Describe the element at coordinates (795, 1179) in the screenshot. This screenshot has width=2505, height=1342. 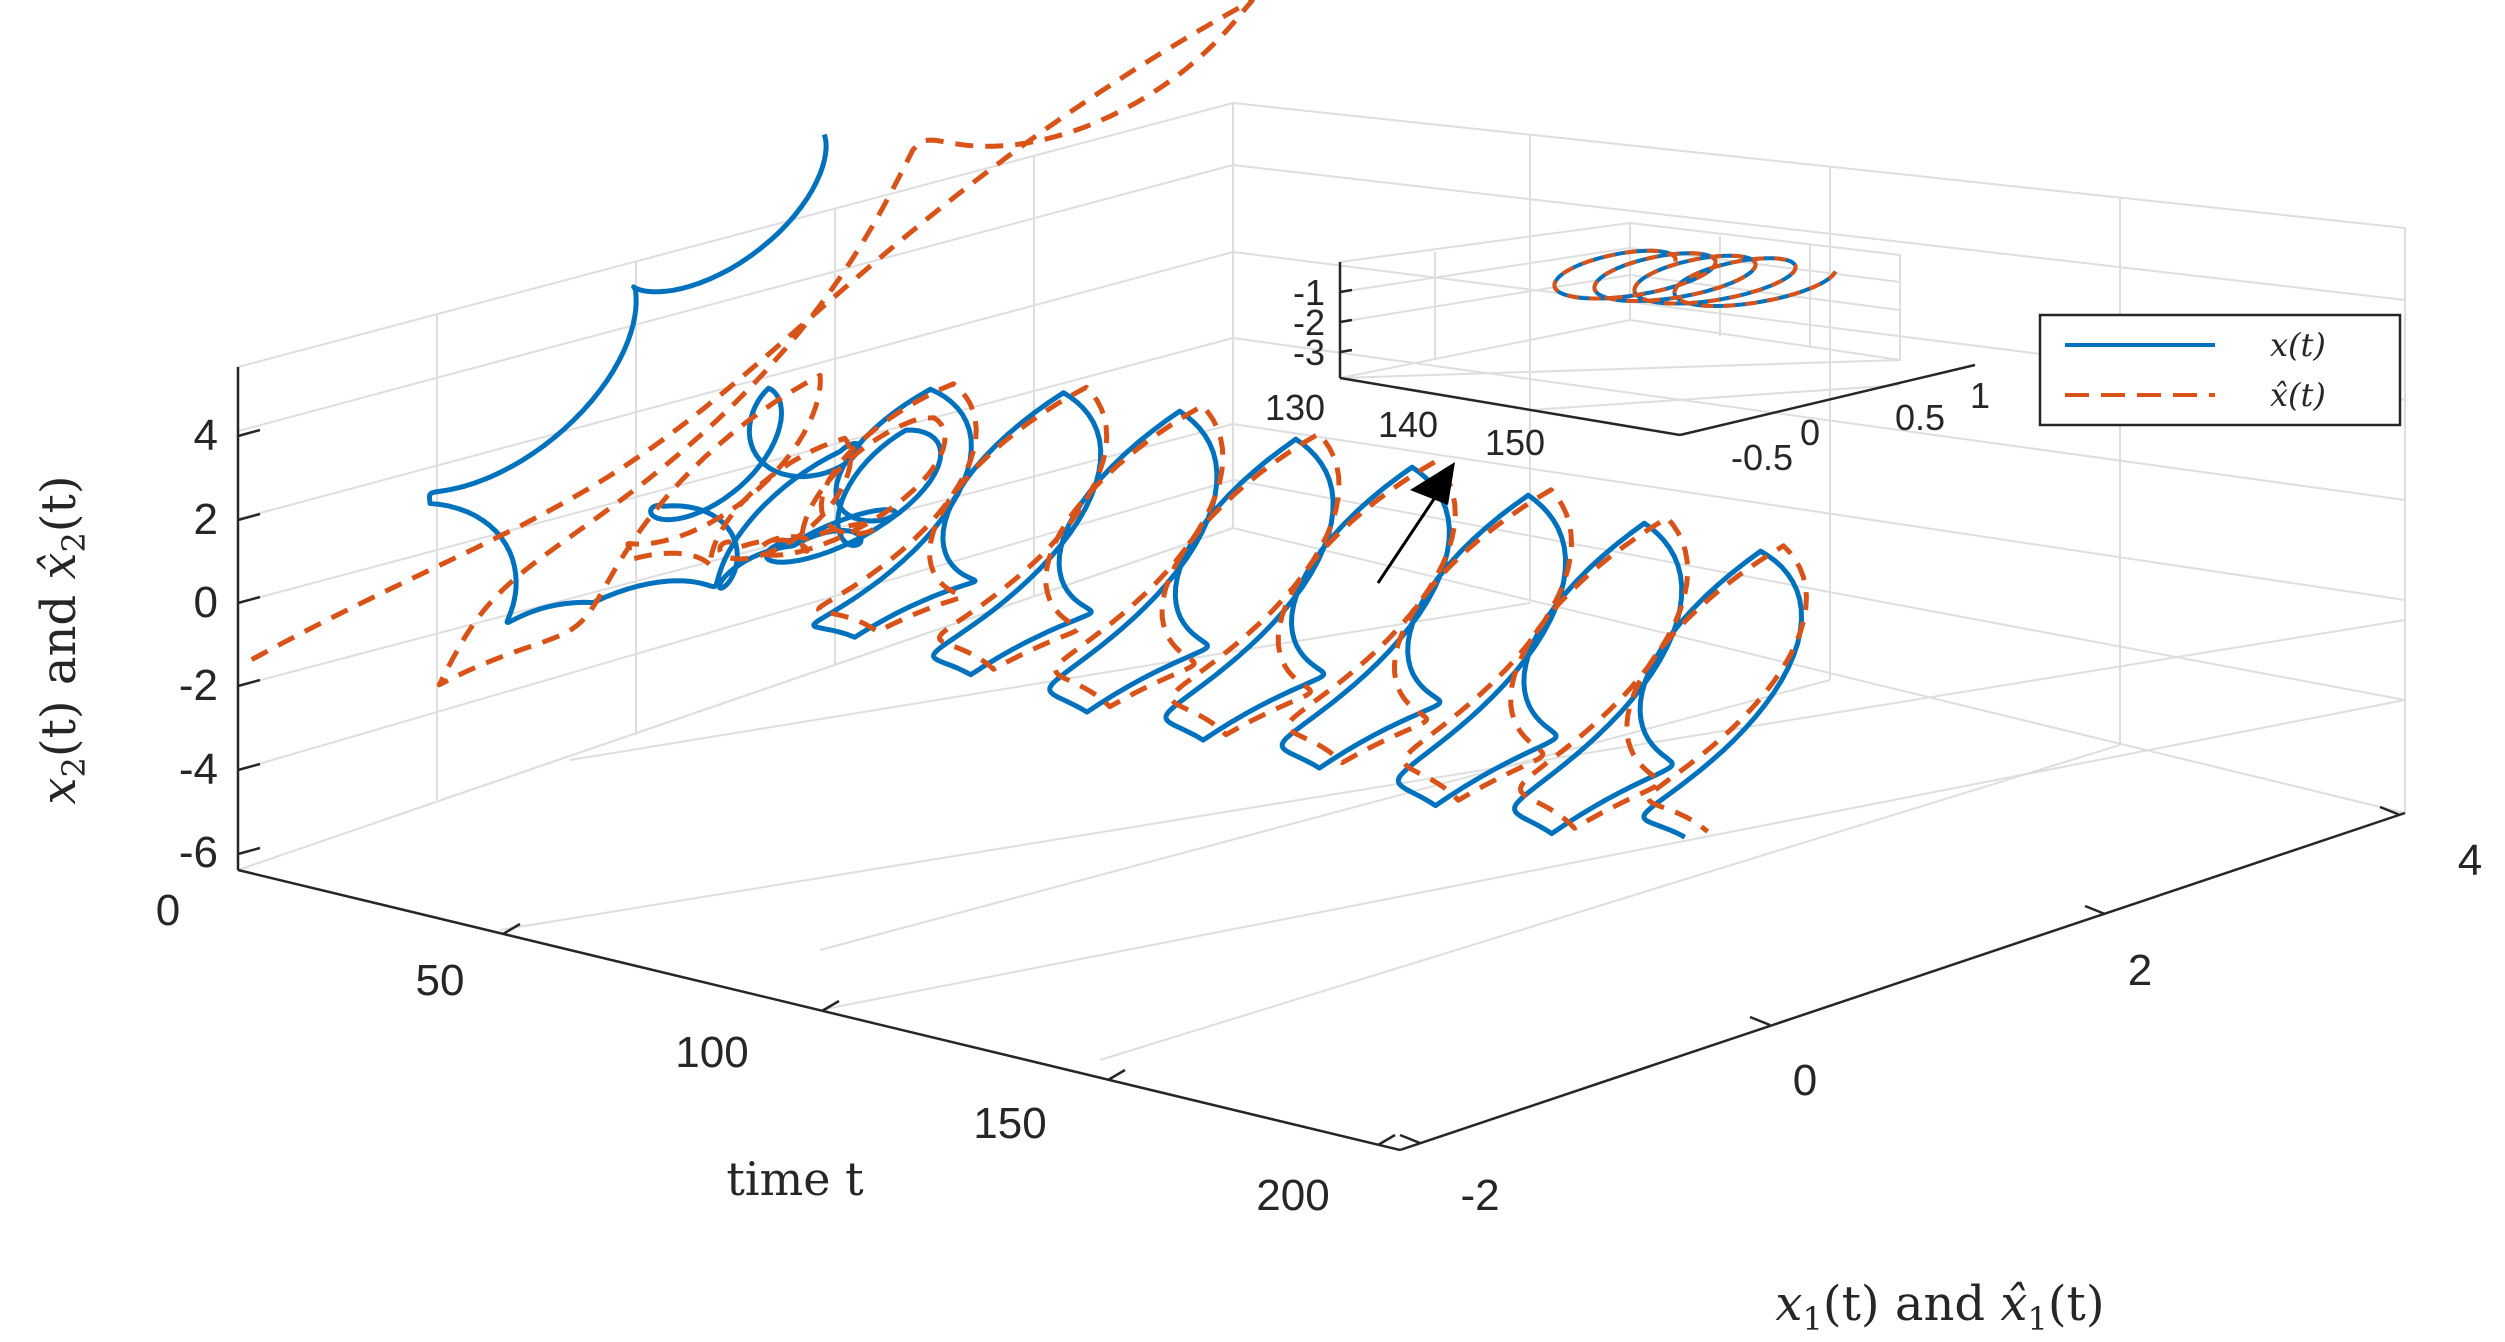
I see `time-axis-label: time t` at that location.